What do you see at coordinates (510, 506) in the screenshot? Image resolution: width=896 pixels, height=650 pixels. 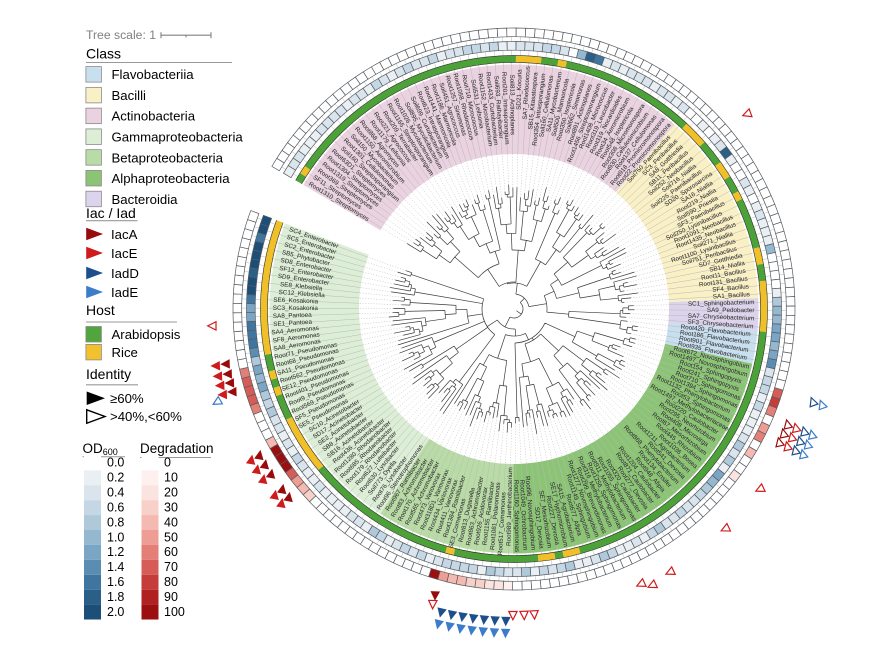 I see `svg-text: Root989_Janthinobacterium` at bounding box center [510, 506].